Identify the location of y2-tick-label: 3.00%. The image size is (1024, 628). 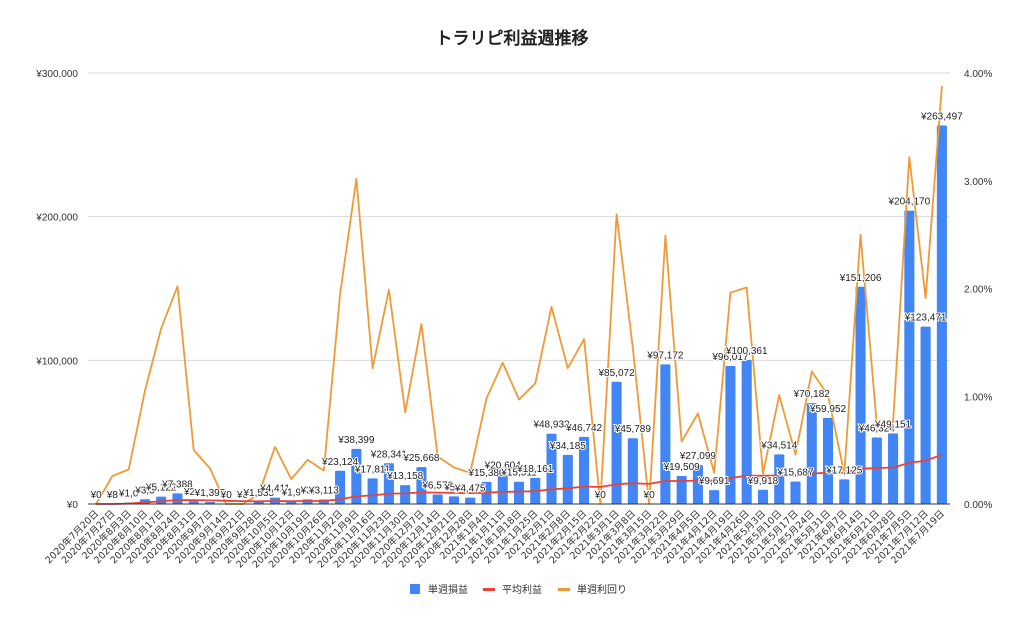
(978, 182).